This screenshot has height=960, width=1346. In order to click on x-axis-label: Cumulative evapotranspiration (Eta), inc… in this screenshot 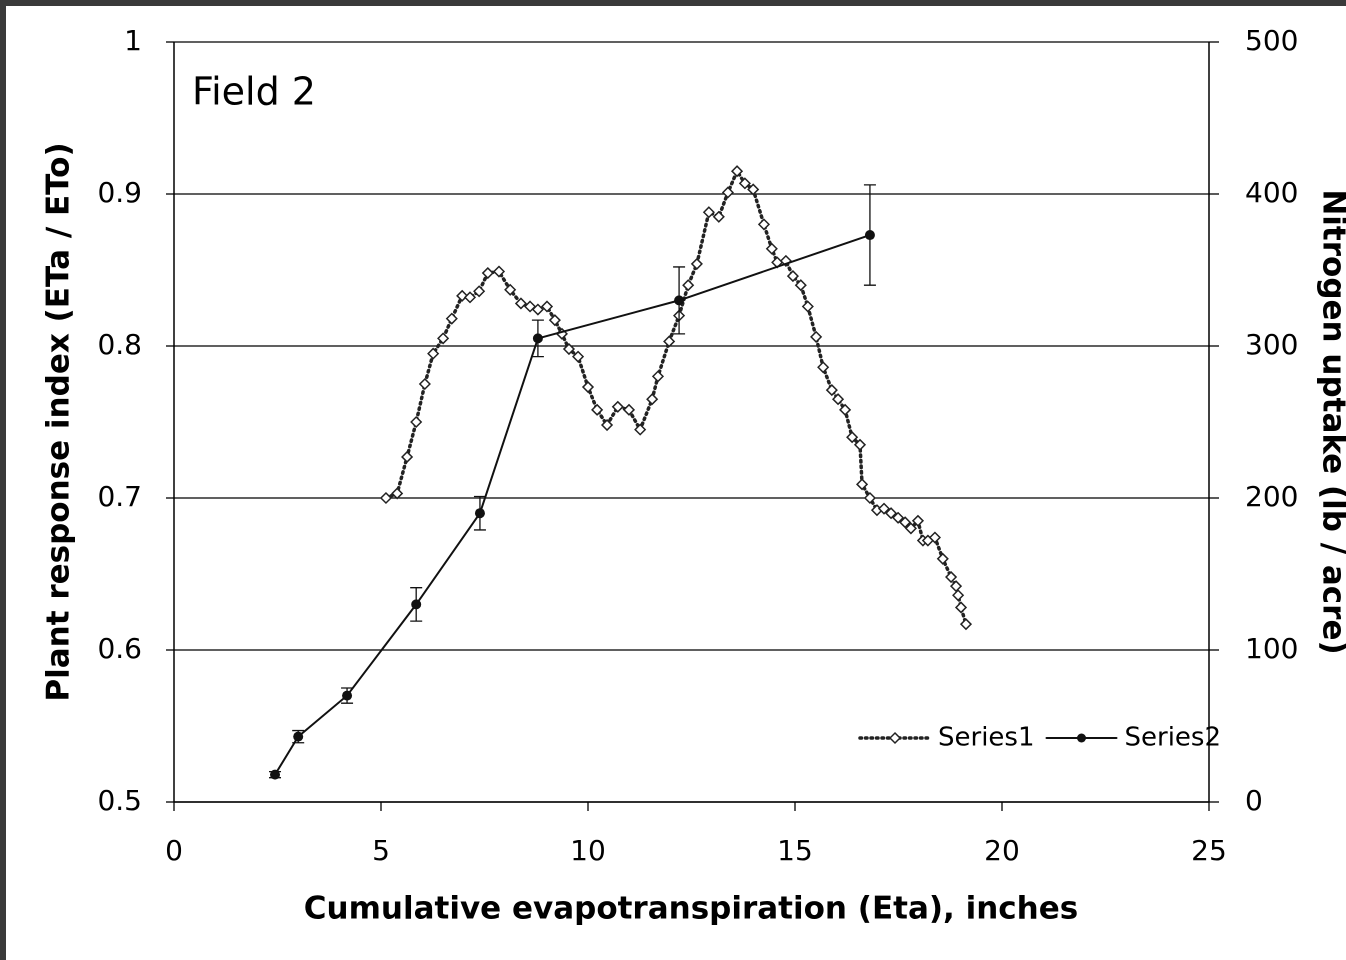, I will do `click(691, 909)`.